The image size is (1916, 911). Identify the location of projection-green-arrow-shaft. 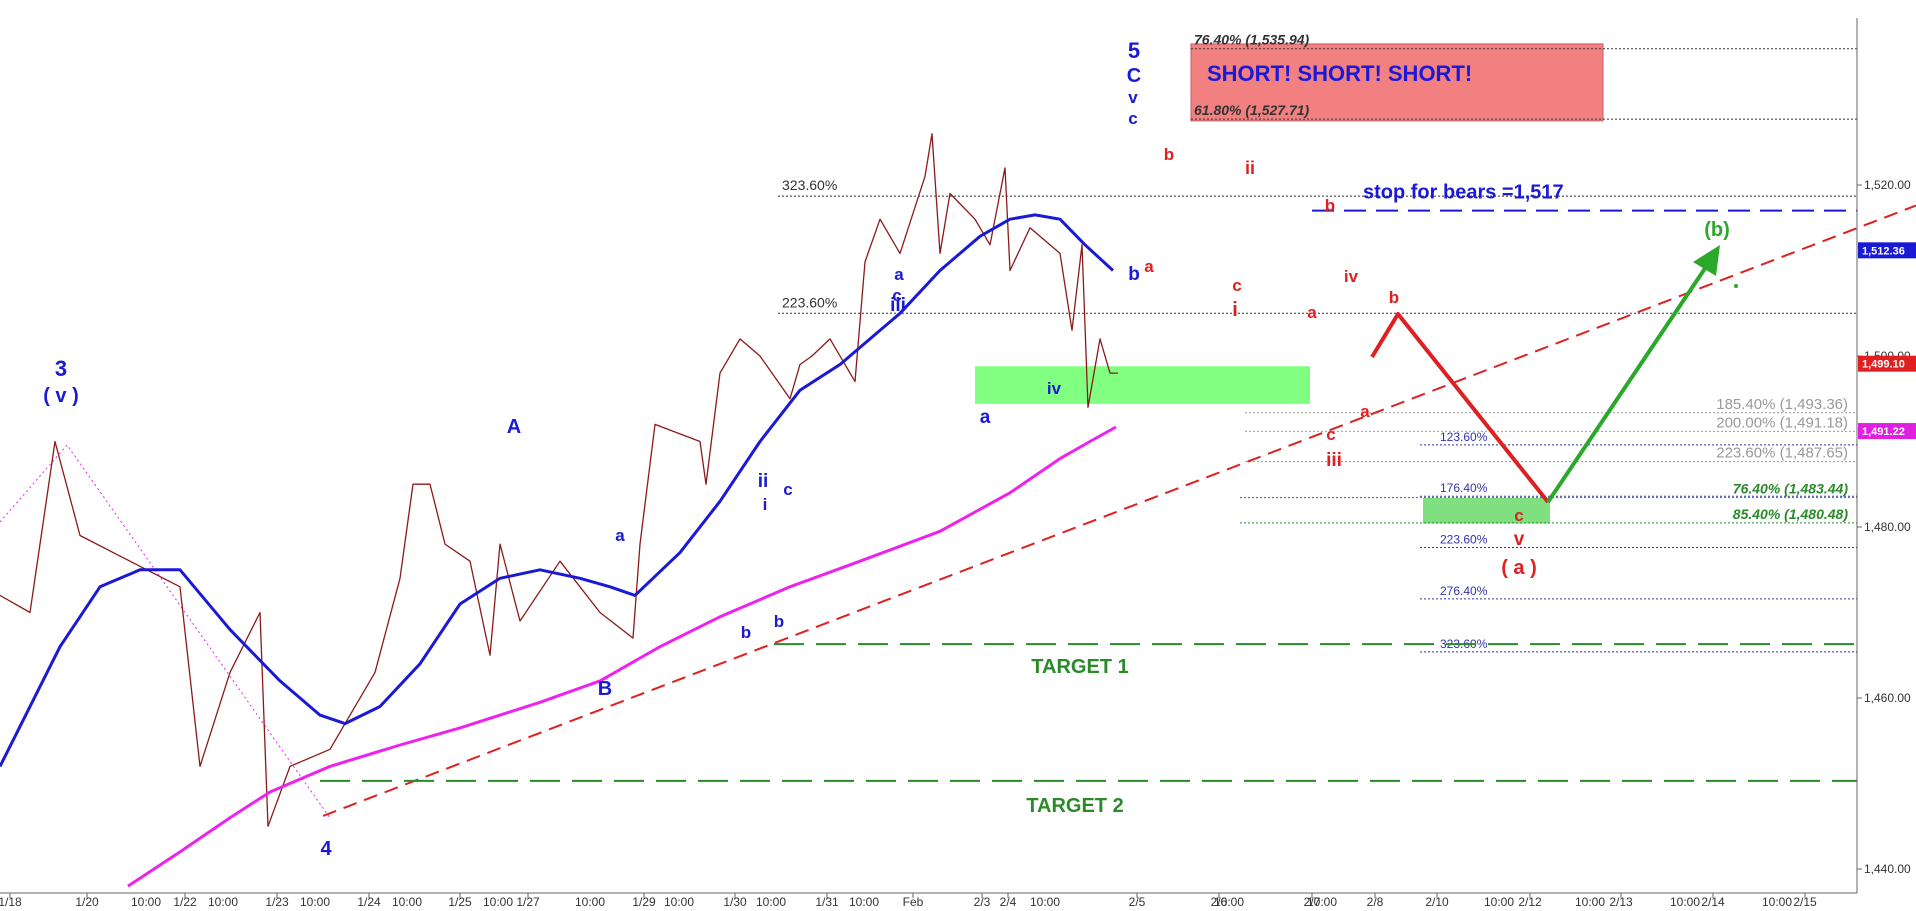
(1630, 380).